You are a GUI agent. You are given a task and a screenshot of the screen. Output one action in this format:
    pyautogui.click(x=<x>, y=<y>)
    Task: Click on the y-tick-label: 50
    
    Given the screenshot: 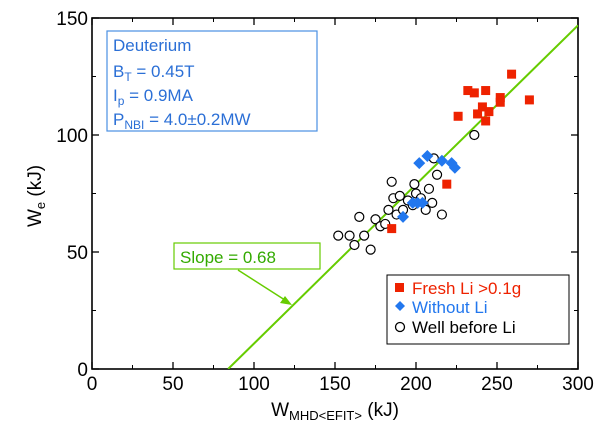 What is the action you would take?
    pyautogui.click(x=77, y=253)
    